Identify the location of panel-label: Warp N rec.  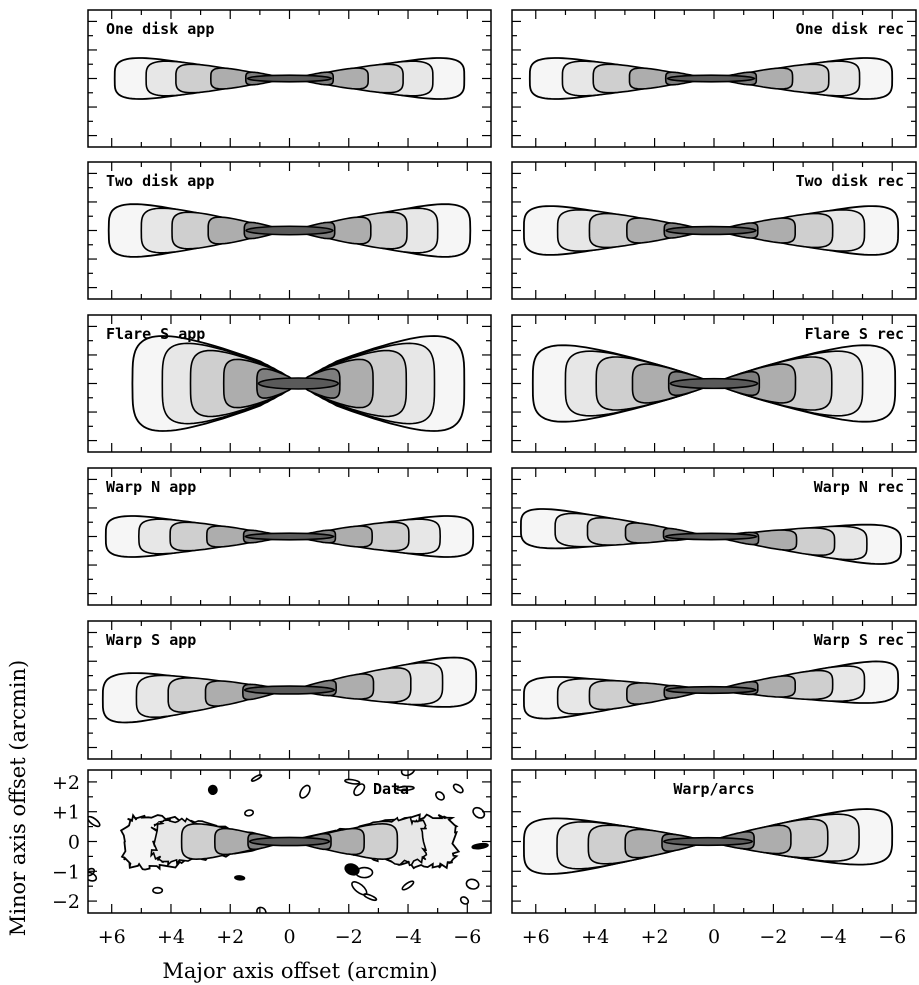
(859, 487).